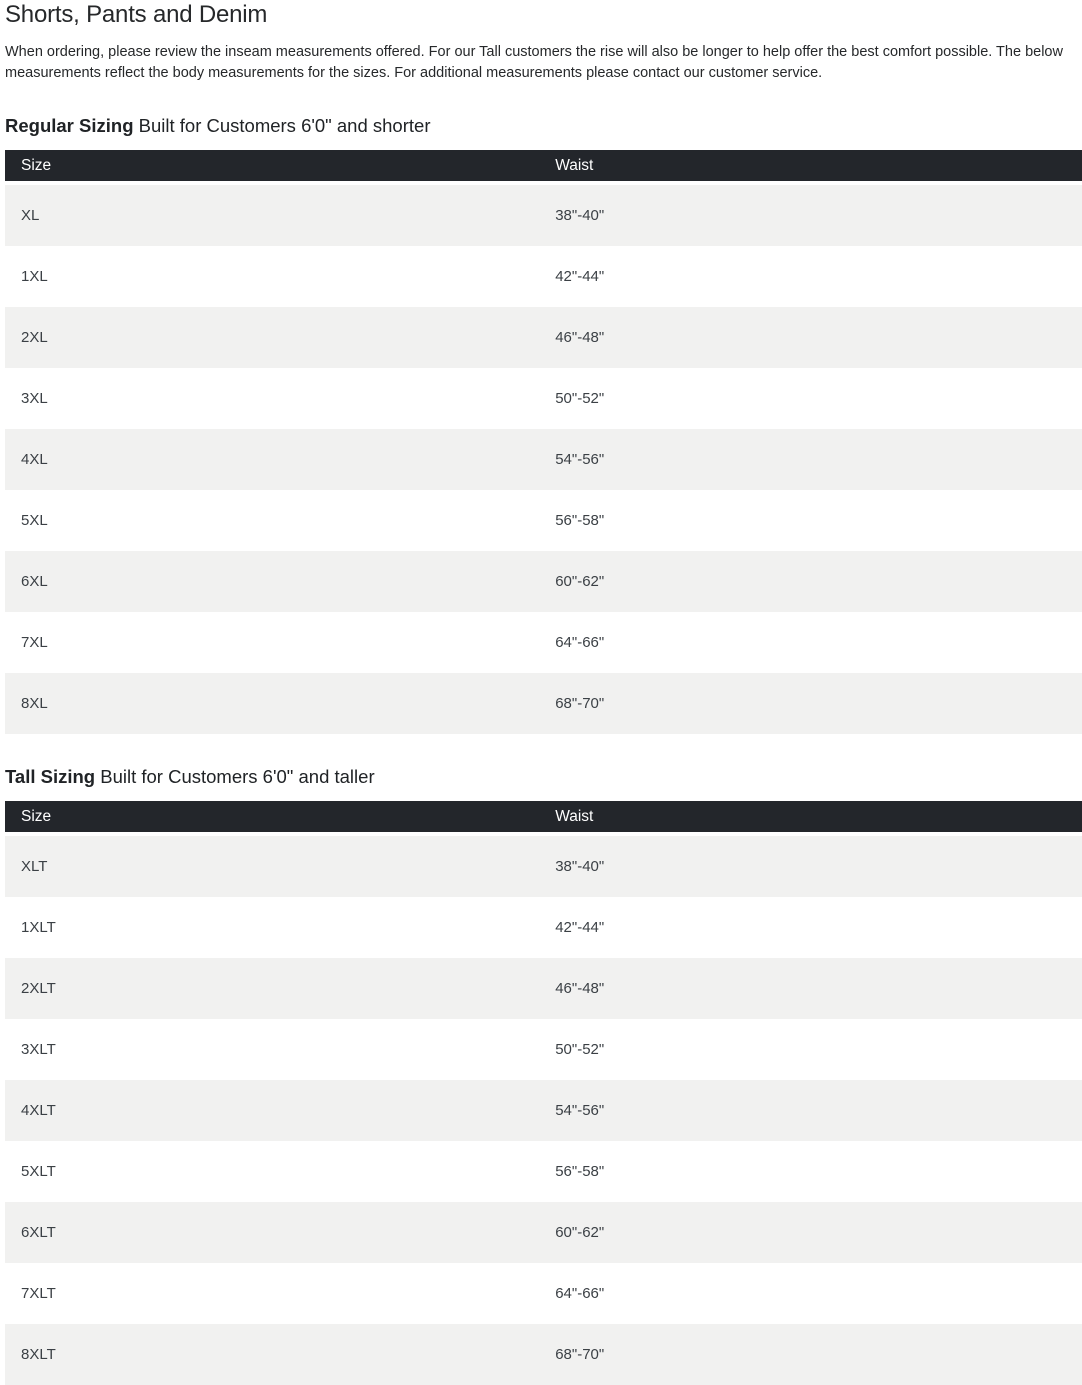  I want to click on table-row: 4XLT 54"-56", so click(543, 1110).